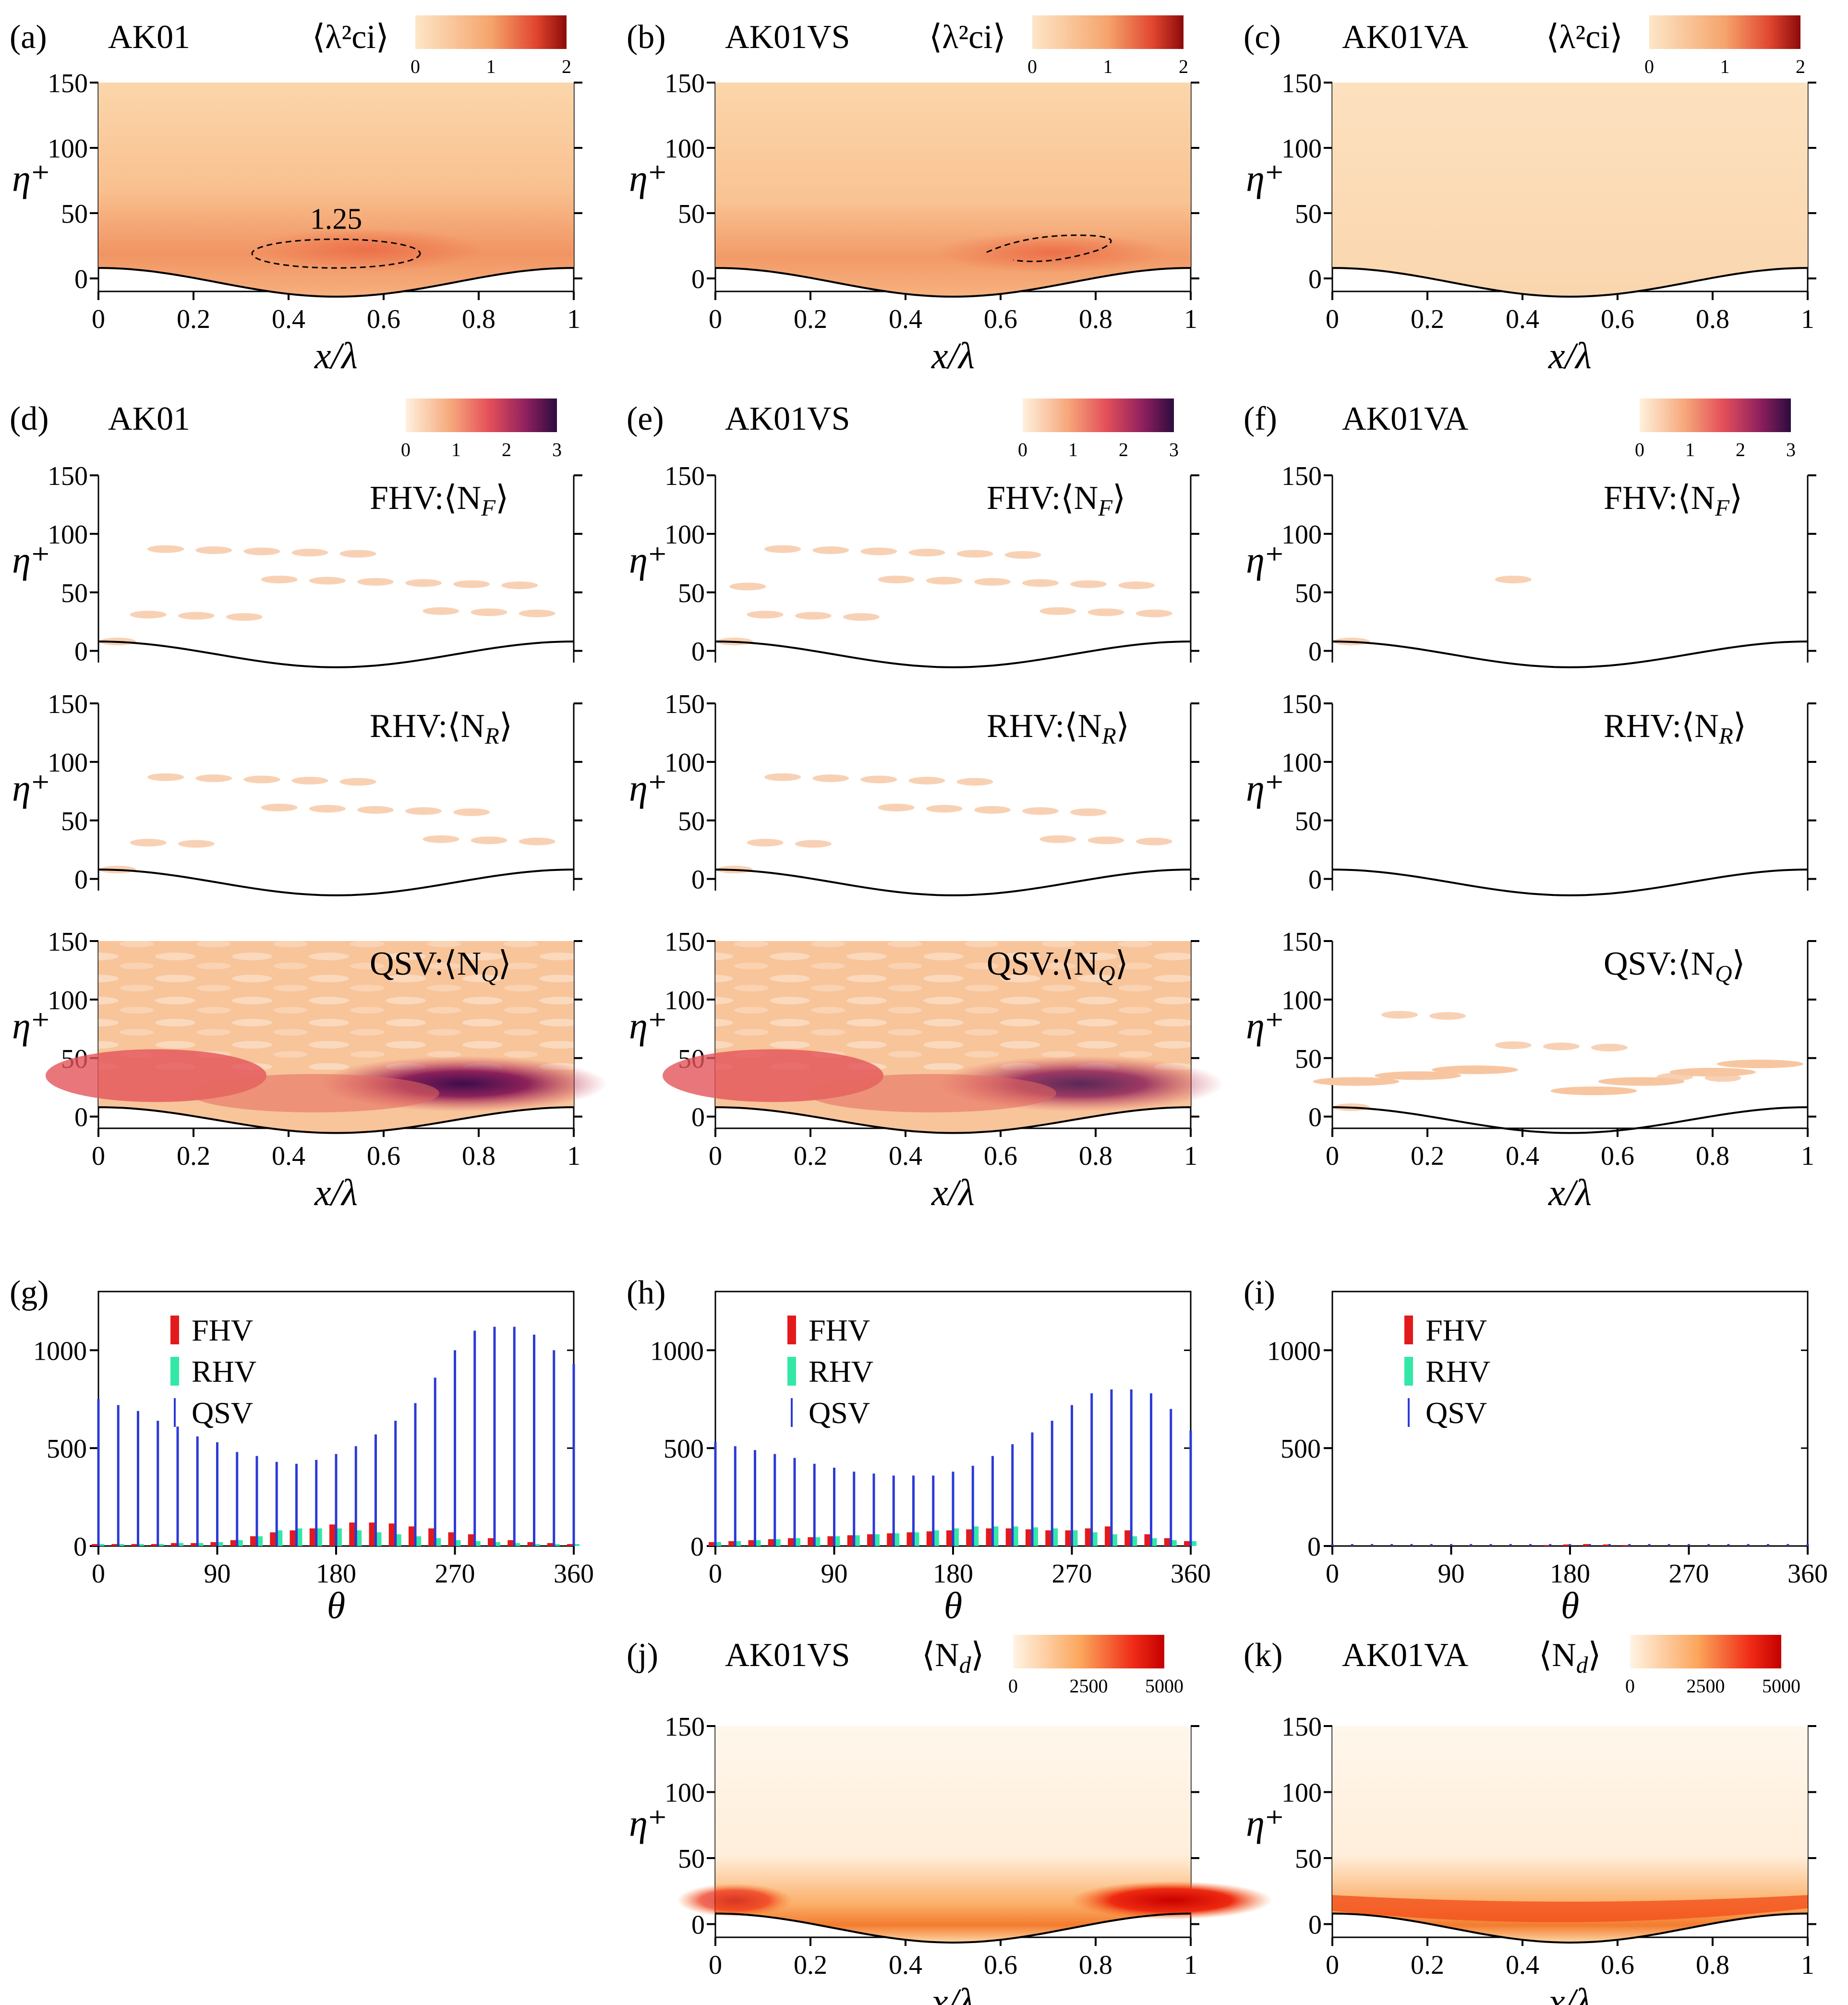 The image size is (1848, 2005). What do you see at coordinates (149, 38) in the screenshot?
I see `panel-title: AK01` at bounding box center [149, 38].